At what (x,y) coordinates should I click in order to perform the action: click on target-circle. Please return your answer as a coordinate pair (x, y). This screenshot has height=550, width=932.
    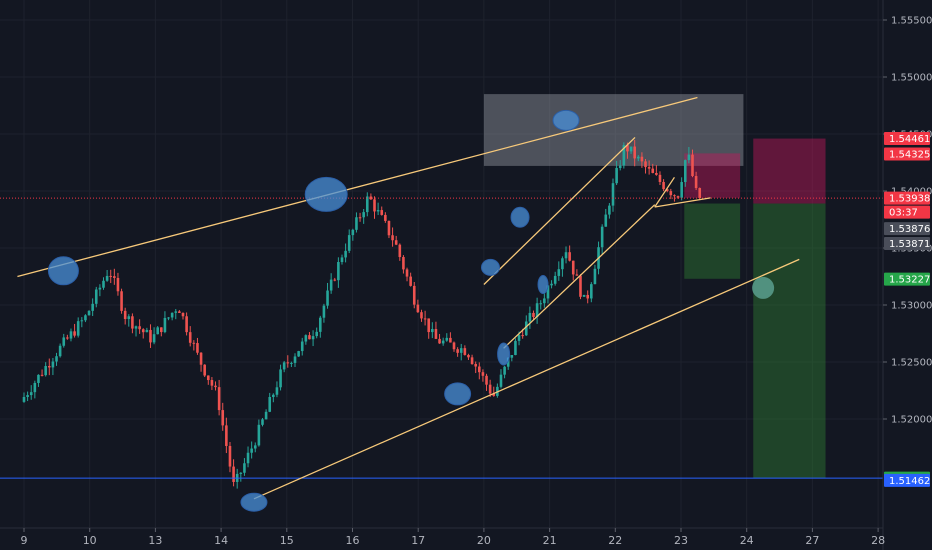
    Looking at the image, I should click on (763, 287).